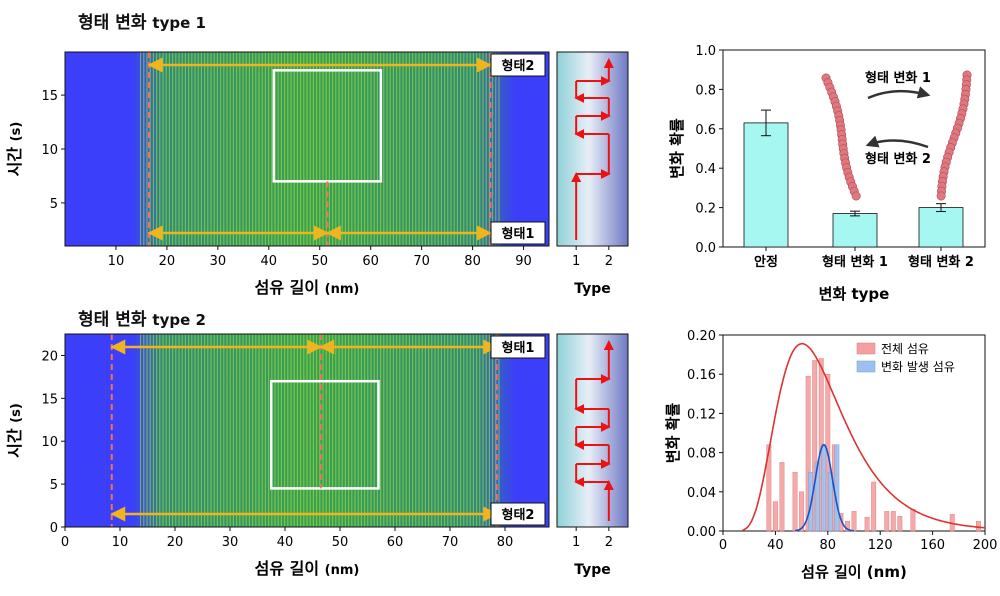  I want to click on x-tick-label: 형태 변화 2, so click(941, 262).